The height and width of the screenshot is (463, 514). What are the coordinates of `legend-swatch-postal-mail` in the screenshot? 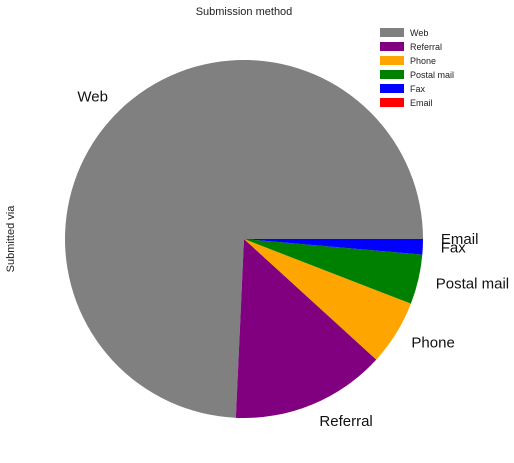 It's located at (392, 74).